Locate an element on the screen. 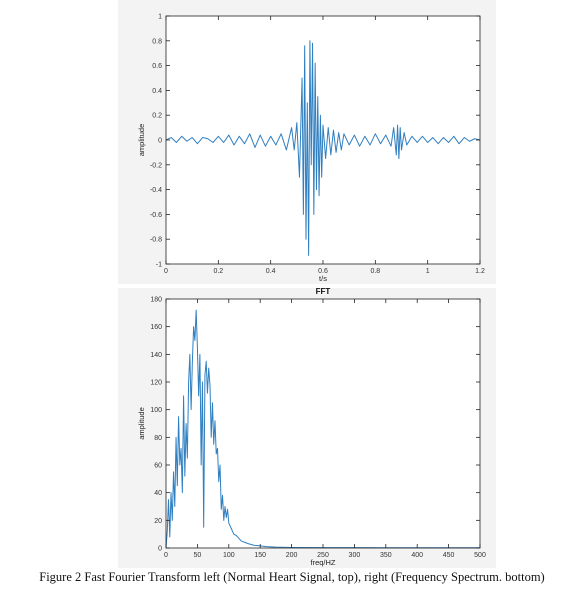  signal-xtick-label: 1 is located at coordinates (428, 271).